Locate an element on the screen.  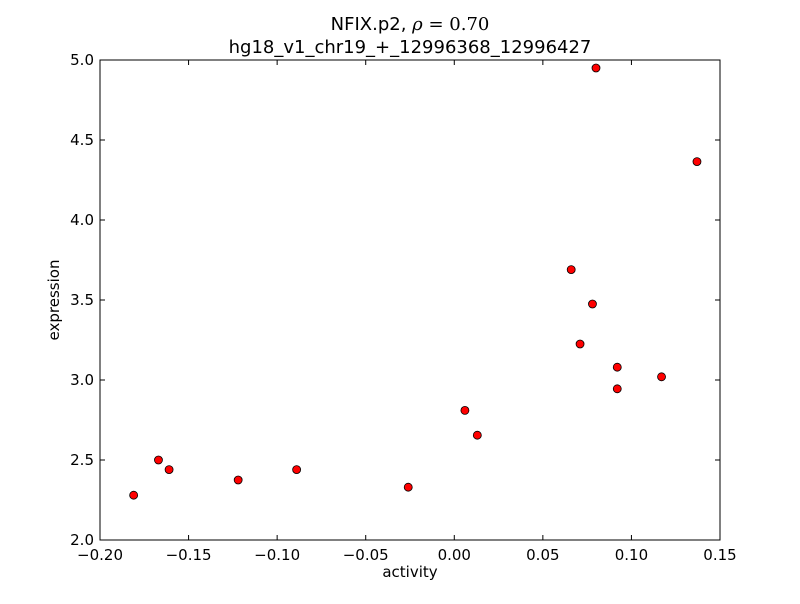
y-tick-label: 5.0 is located at coordinates (82, 60).